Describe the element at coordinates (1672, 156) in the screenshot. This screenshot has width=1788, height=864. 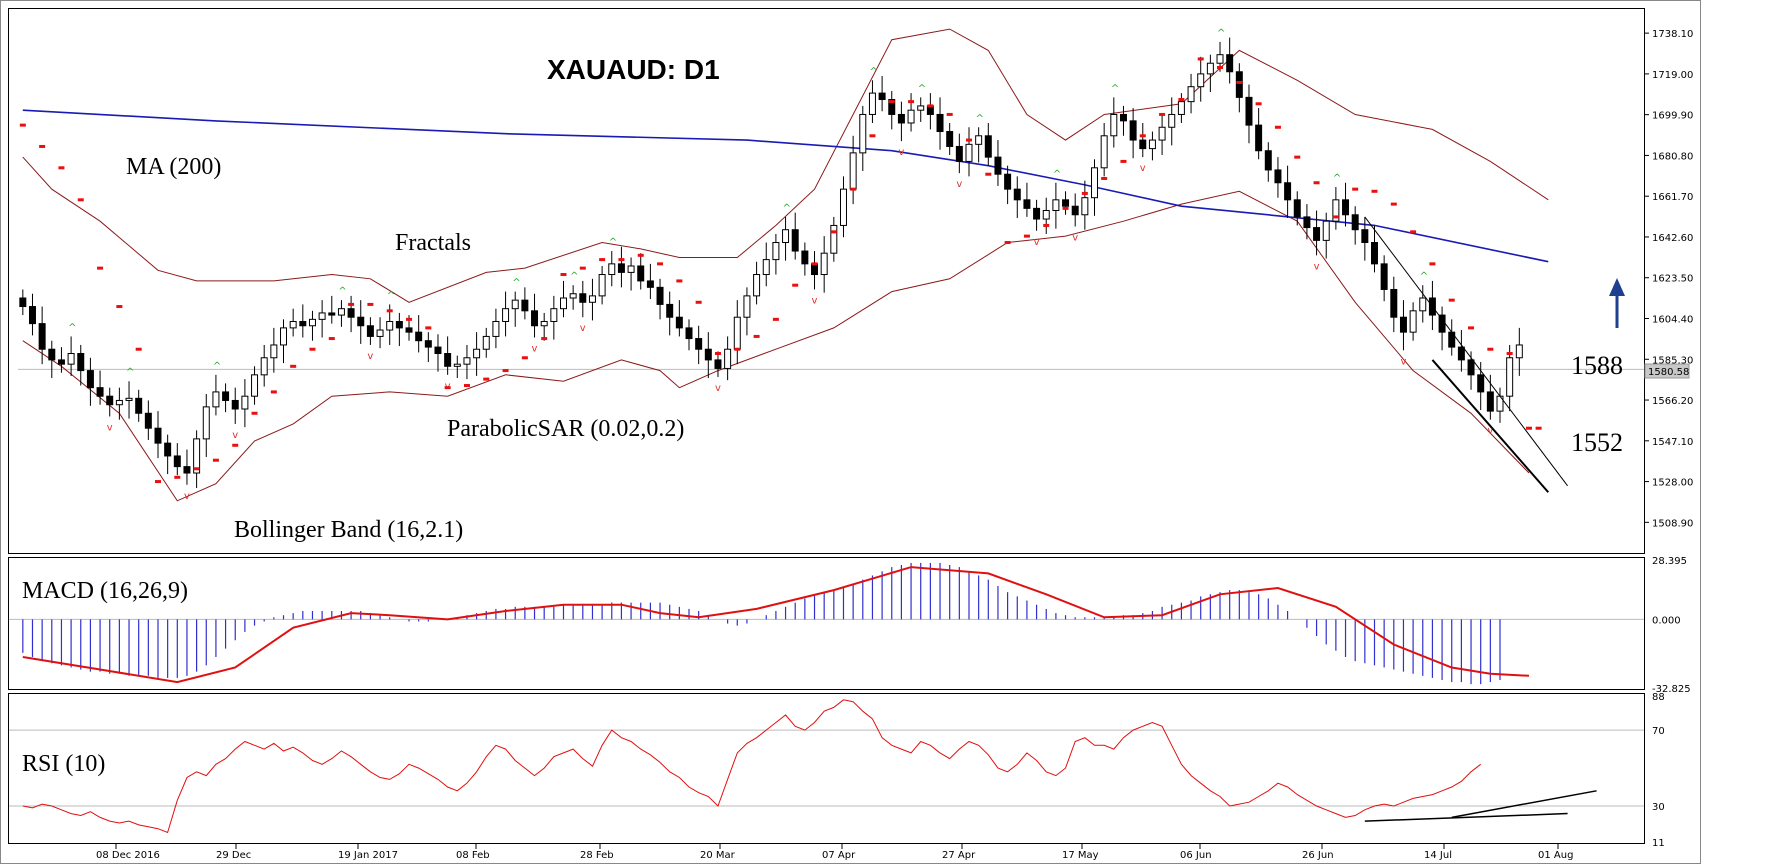
I see `price-tick-label: 1680.80` at that location.